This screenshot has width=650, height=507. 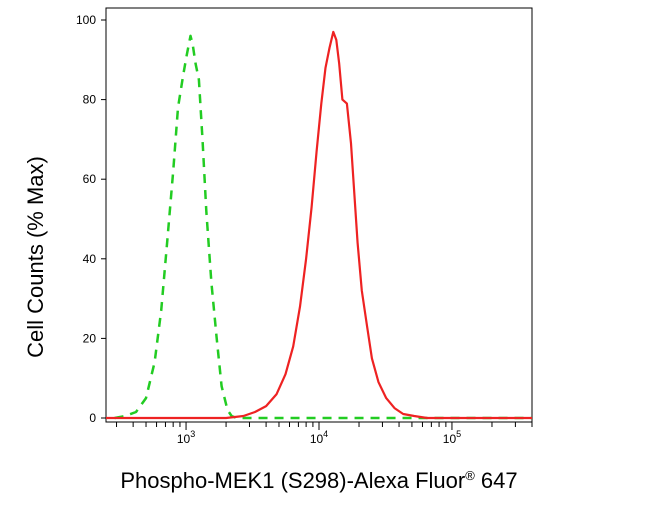 What do you see at coordinates (35, 257) in the screenshot?
I see `y-axis-title: Cell Counts (% Max)` at bounding box center [35, 257].